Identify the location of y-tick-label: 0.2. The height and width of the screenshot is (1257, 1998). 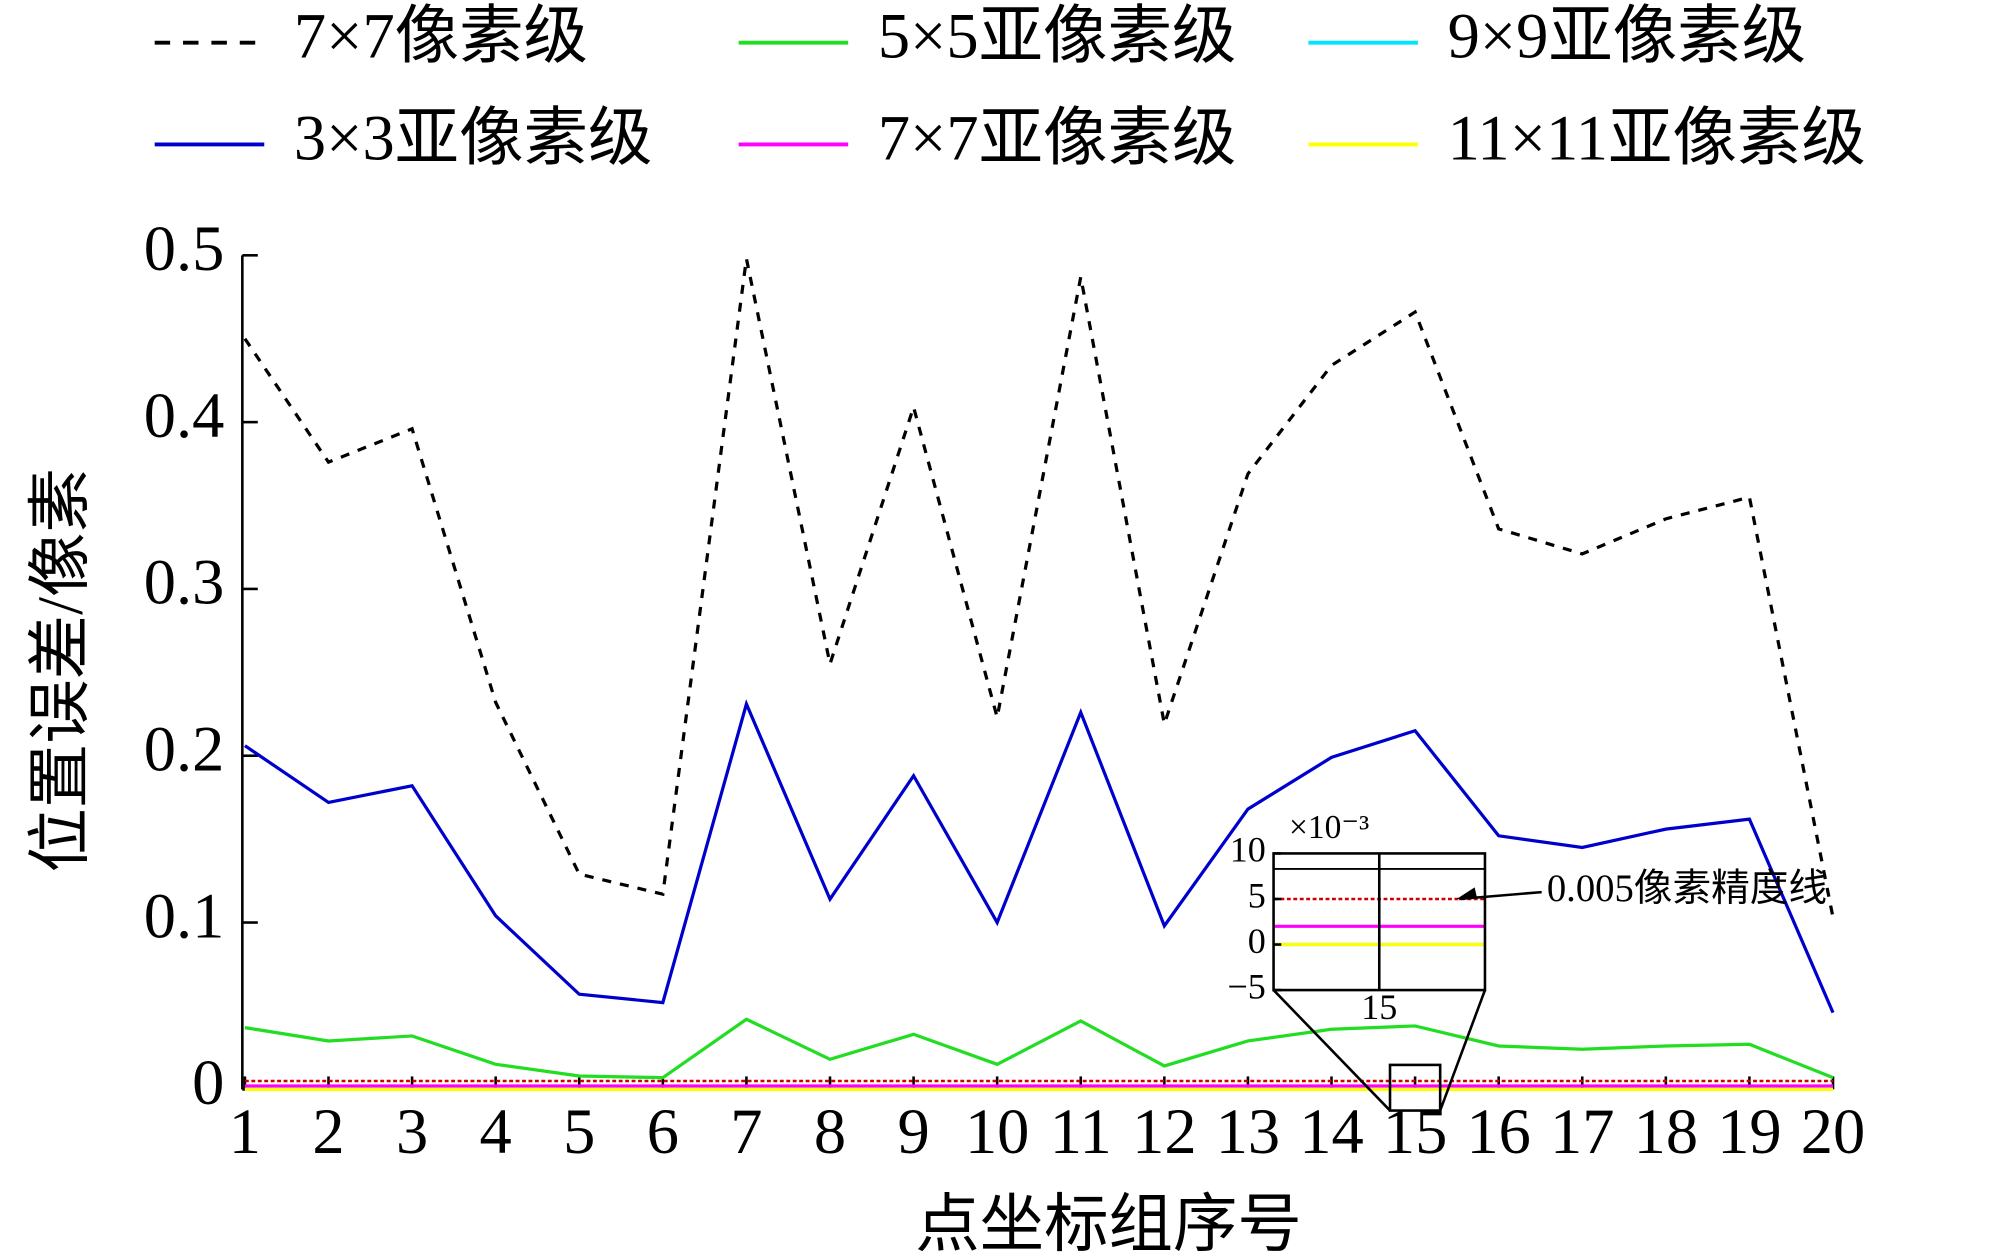
(184, 749).